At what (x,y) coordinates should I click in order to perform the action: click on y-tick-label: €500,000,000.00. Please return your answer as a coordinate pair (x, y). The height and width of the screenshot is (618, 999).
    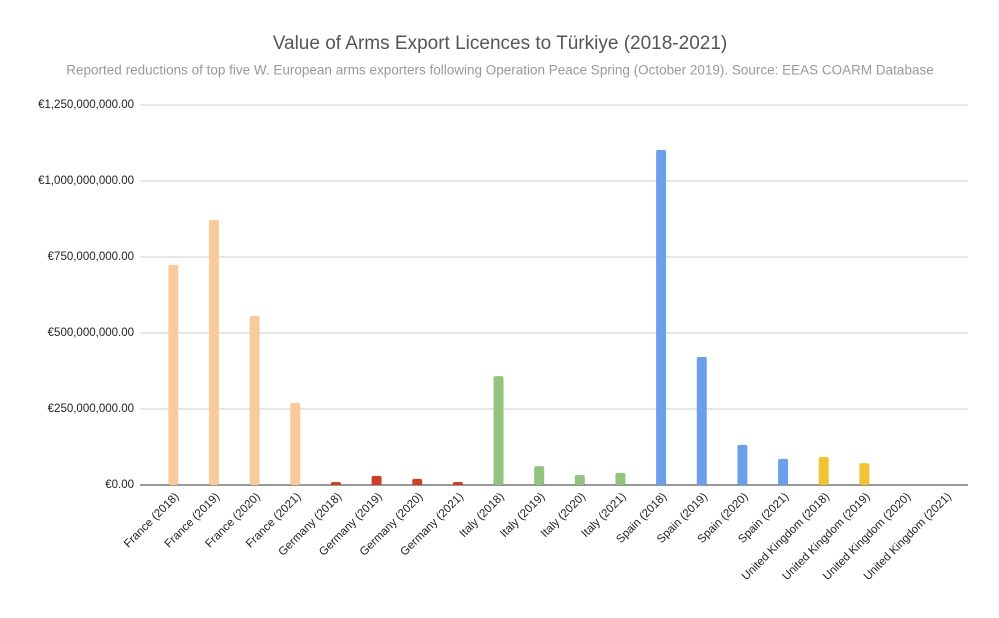
    Looking at the image, I should click on (91, 333).